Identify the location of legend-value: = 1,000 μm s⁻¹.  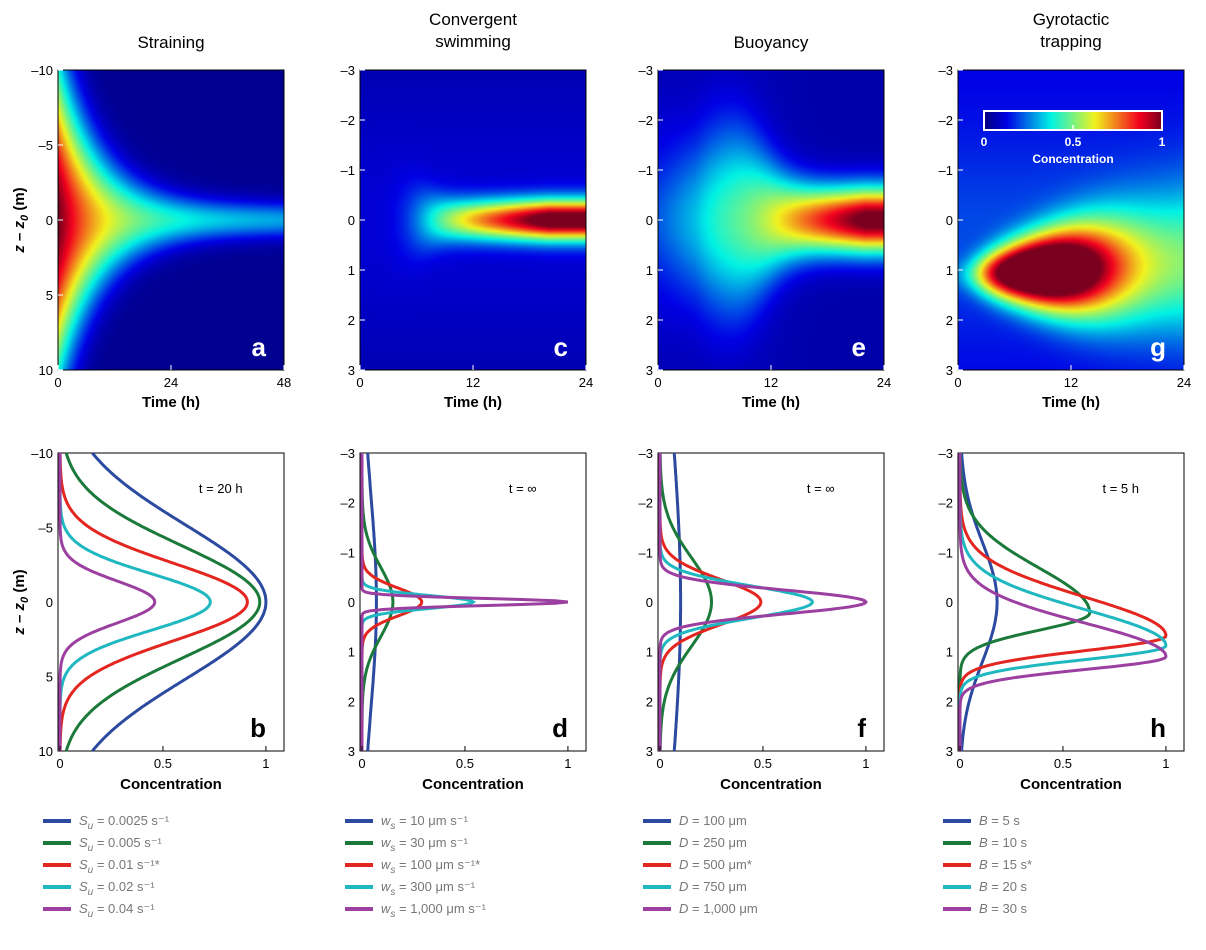
(440, 908).